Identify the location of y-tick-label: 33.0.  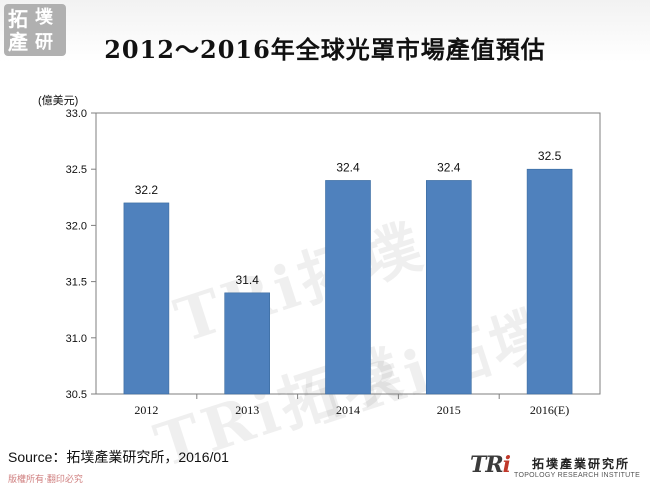
(76, 114).